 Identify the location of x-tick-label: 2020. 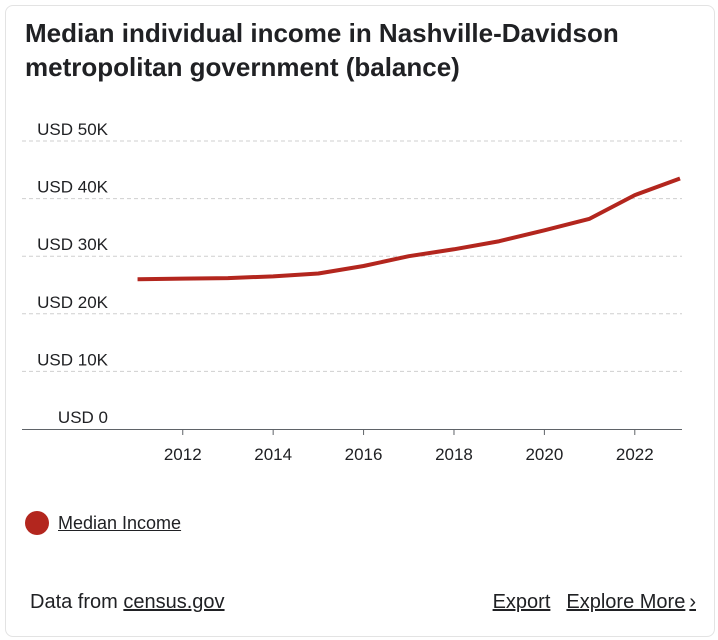
(544, 454).